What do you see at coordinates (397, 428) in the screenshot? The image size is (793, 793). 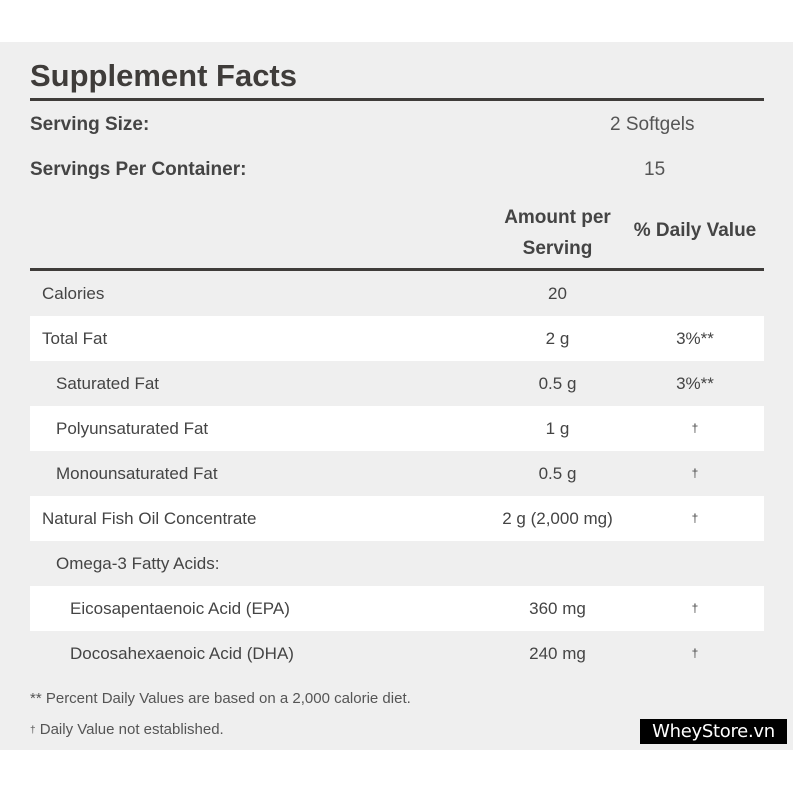 I see `table-row: Polyunsaturated Fat 1 g †` at bounding box center [397, 428].